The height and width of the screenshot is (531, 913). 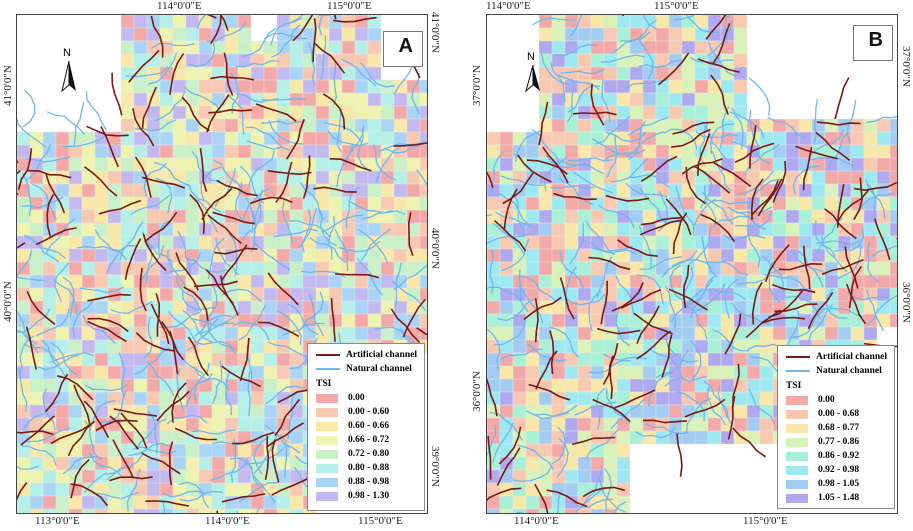 I want to click on legend-class-label: 0.60 - 0.66, so click(x=369, y=426).